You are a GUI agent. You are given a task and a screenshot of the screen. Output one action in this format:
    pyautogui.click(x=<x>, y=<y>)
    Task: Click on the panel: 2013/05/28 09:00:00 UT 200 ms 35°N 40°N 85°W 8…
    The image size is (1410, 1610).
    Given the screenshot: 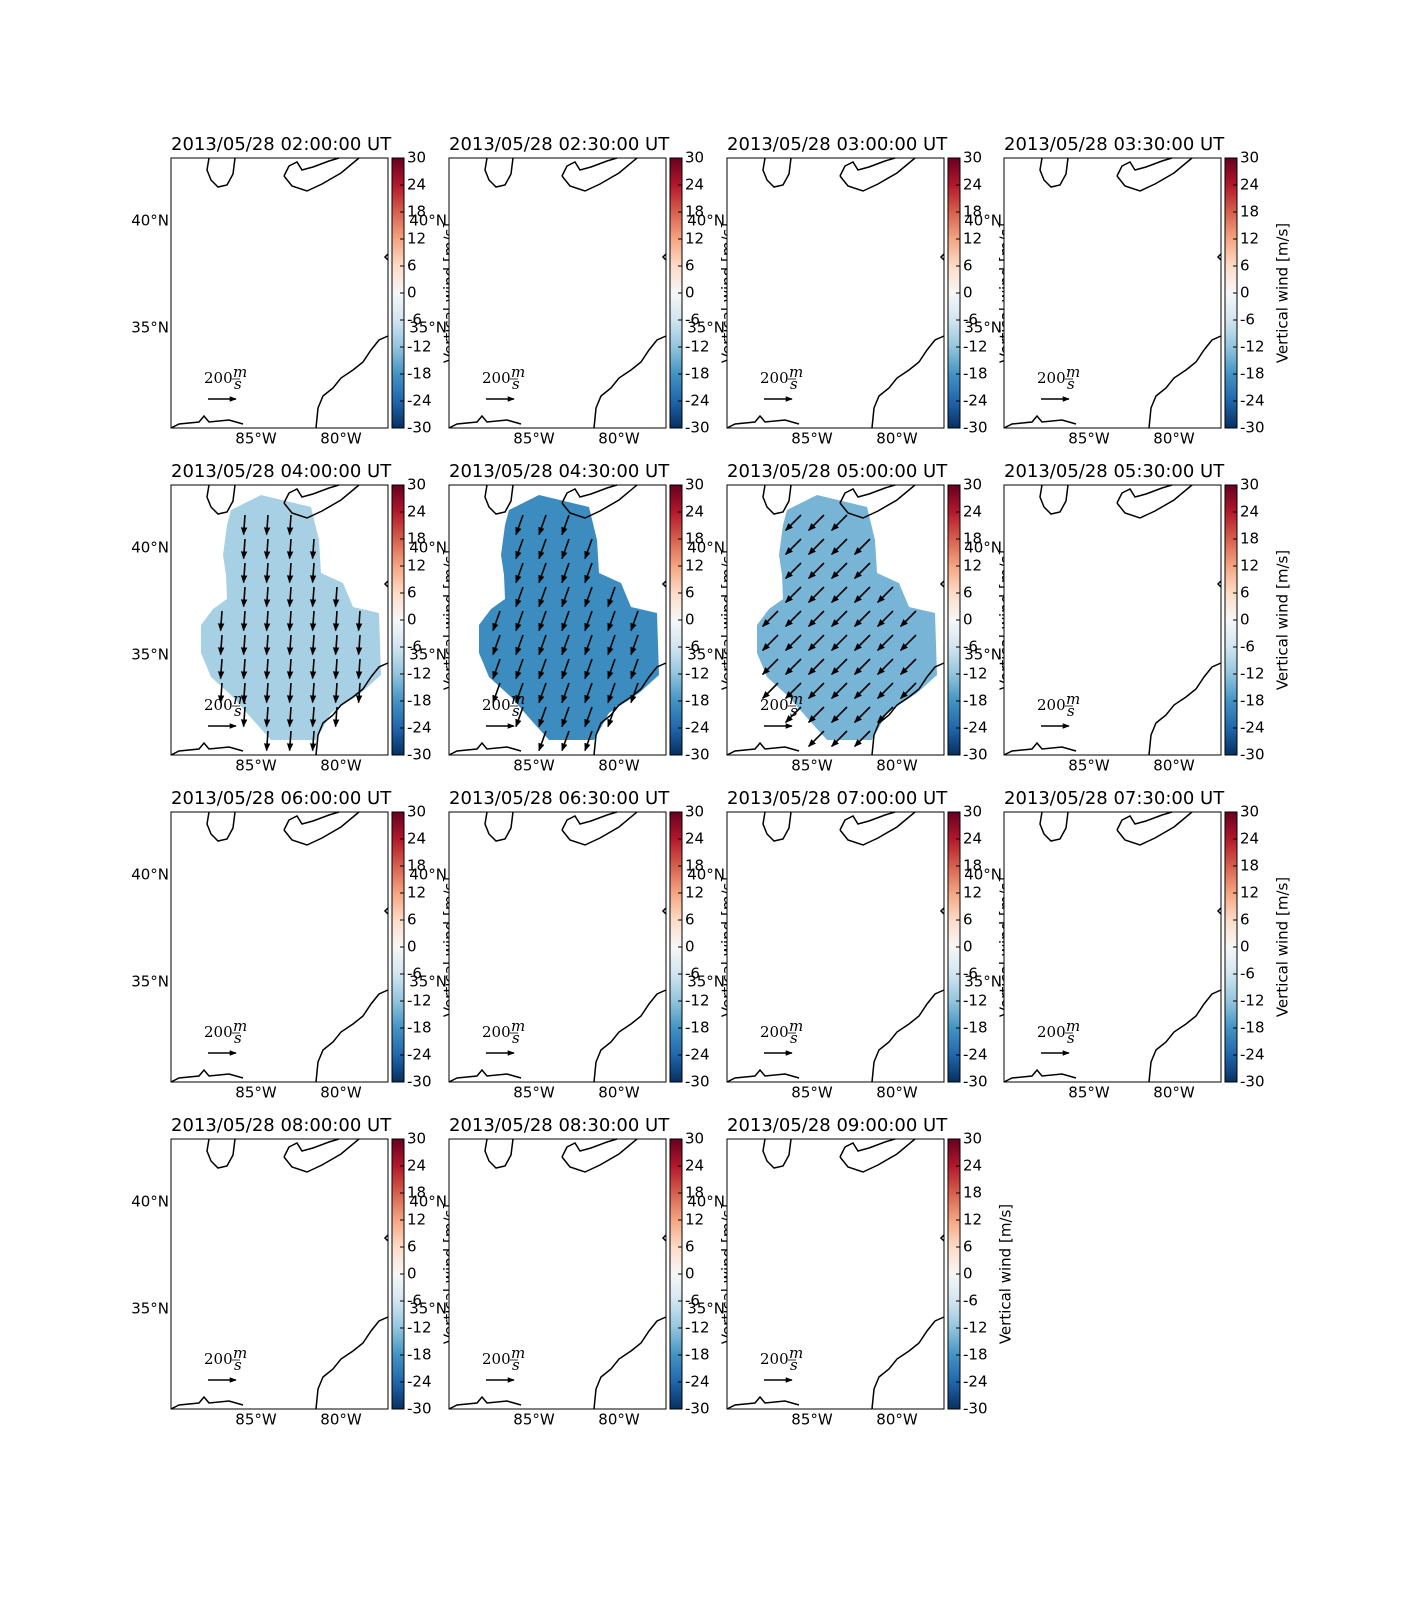 What is the action you would take?
    pyautogui.click(x=850, y=1272)
    